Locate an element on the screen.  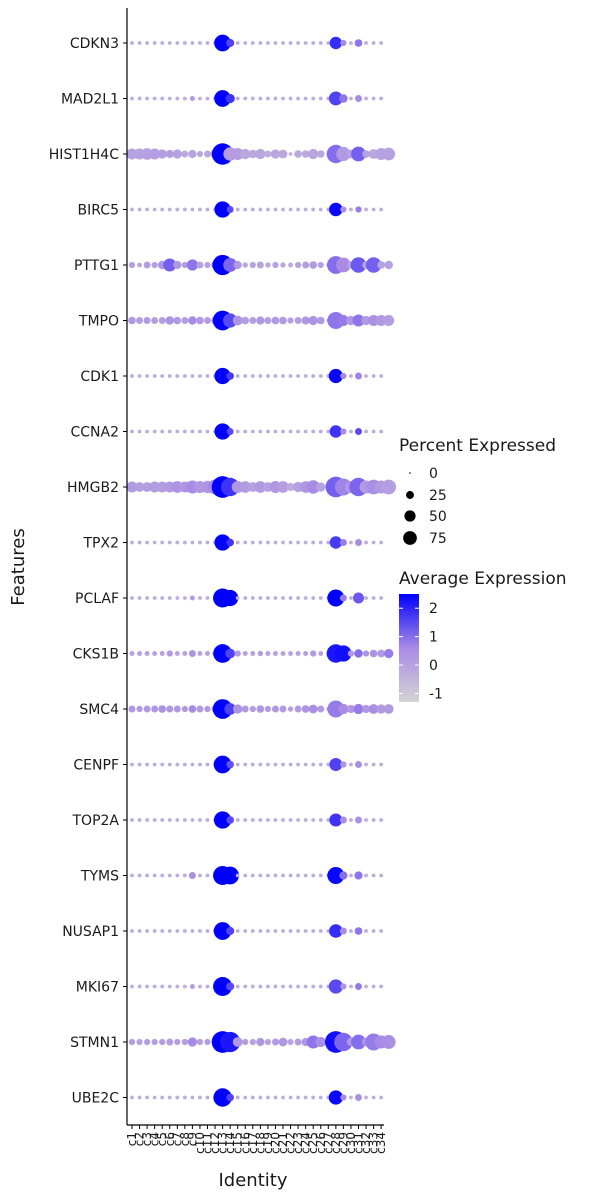
colorbar is located at coordinates (409, 648).